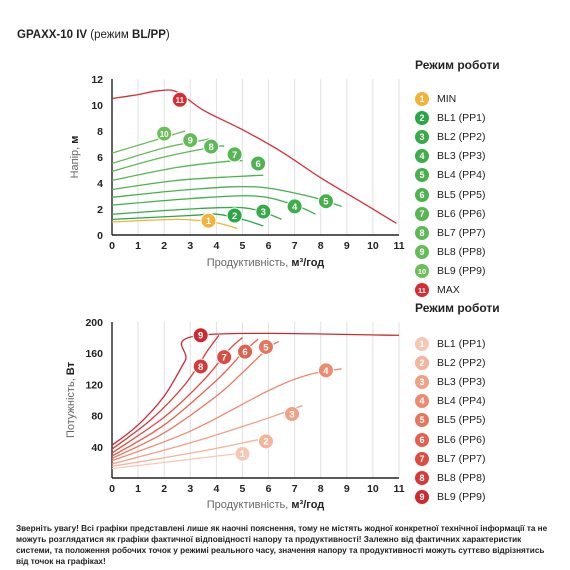  I want to click on mode-text: (режим, so click(111, 35).